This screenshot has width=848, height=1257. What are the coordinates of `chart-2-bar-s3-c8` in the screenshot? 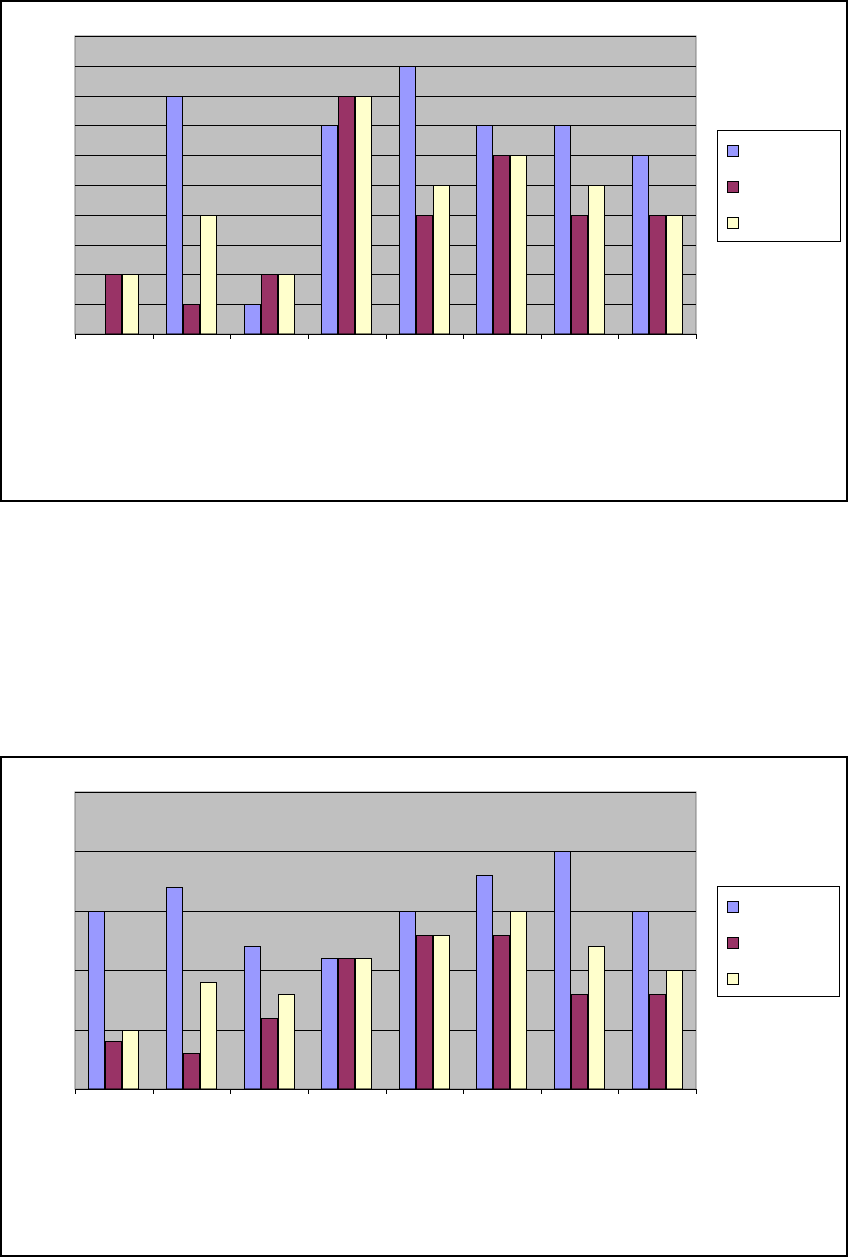 It's located at (674, 1030).